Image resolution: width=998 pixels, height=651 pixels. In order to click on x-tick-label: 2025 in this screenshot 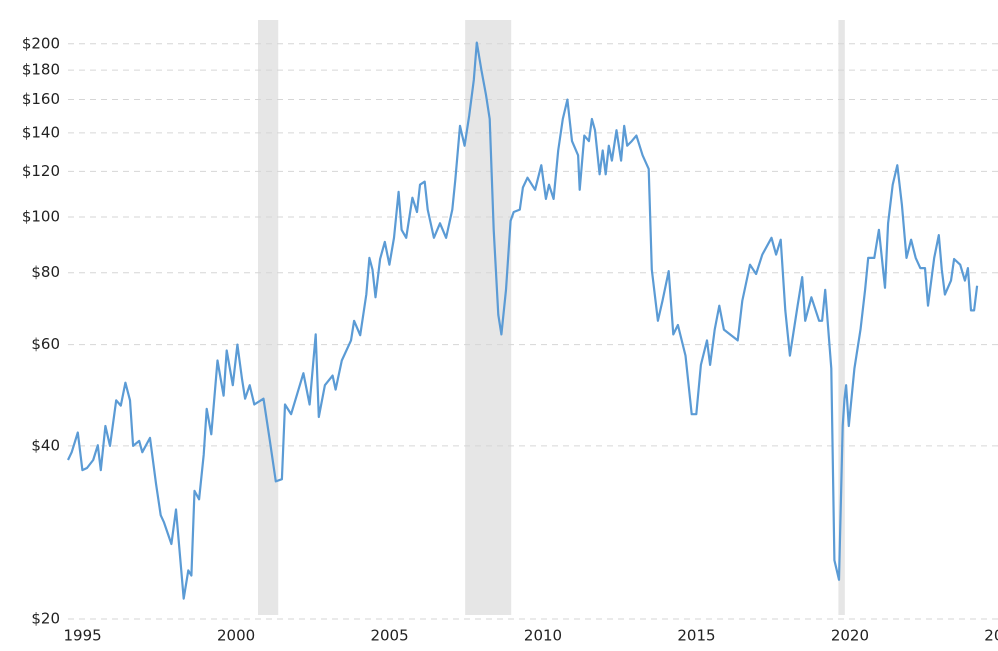, I will do `click(991, 636)`.